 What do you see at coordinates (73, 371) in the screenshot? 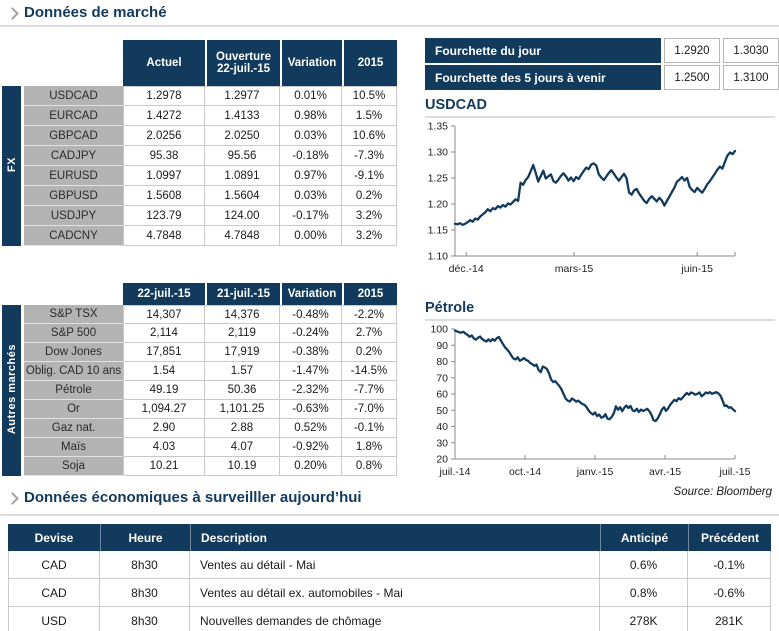
I see `market-label: Oblig. CAD 10 ans` at bounding box center [73, 371].